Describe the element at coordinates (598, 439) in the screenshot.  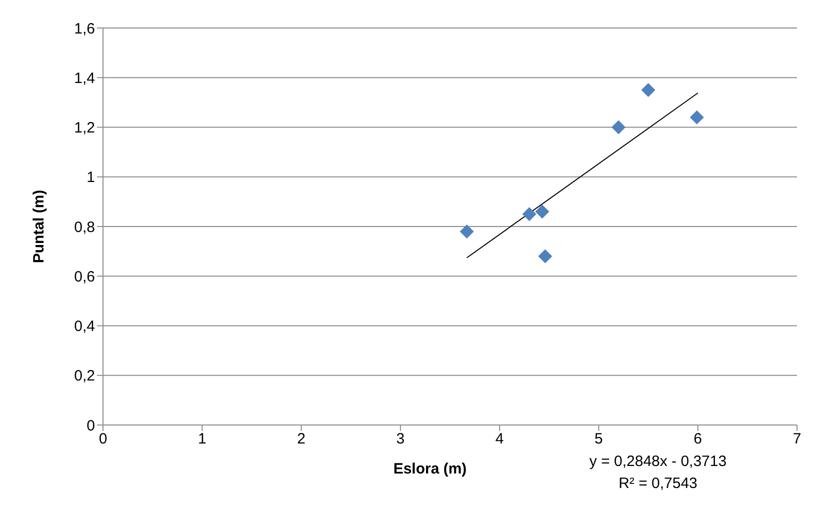
I see `x-tick-label: 5` at that location.